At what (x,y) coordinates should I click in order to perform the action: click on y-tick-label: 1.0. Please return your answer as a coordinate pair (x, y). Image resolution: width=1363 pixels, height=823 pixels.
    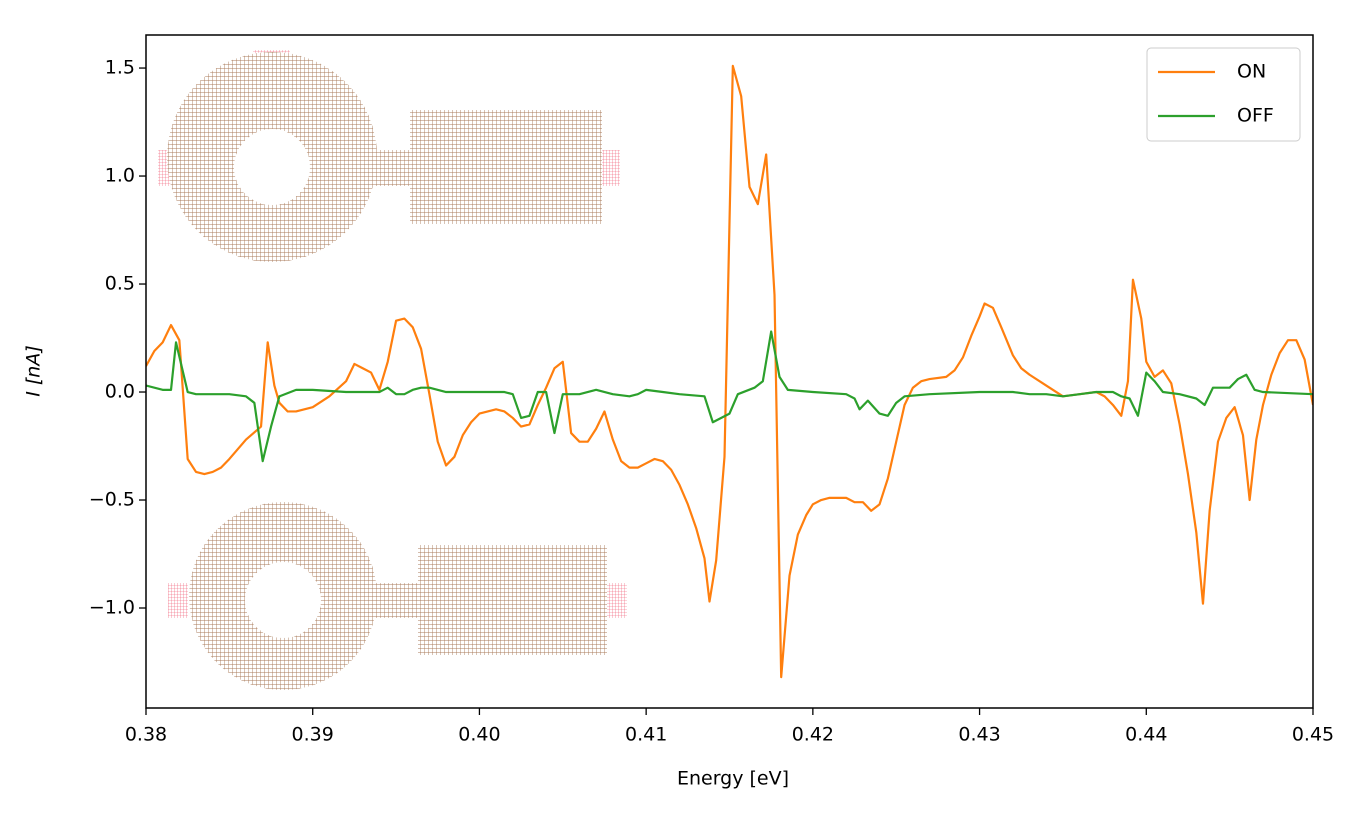
    Looking at the image, I should click on (120, 176).